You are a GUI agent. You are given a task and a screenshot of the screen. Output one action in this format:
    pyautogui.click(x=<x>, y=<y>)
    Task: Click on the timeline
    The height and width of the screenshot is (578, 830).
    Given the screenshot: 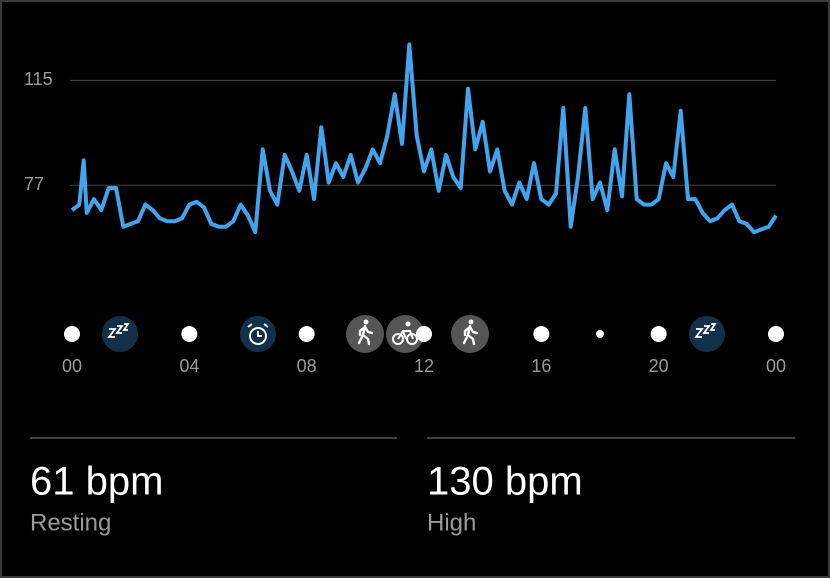 What is the action you would take?
    pyautogui.click(x=413, y=334)
    